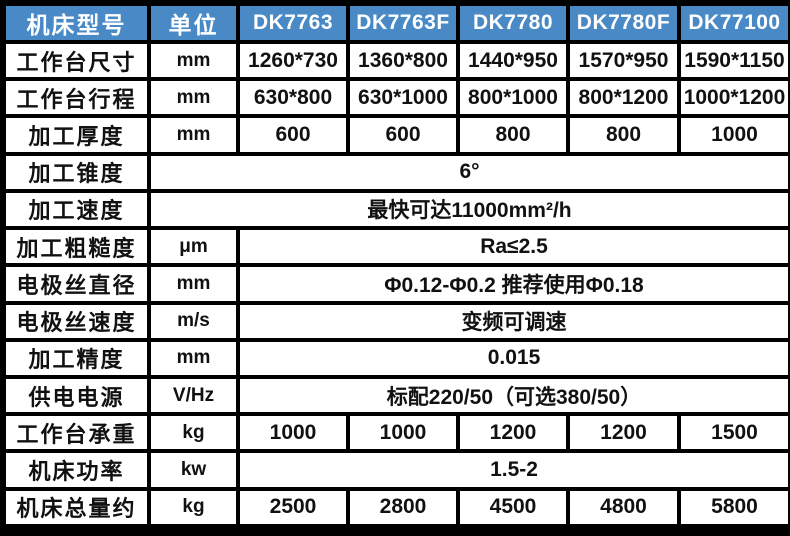 This screenshot has height=536, width=790. What do you see at coordinates (733, 98) in the screenshot?
I see `cell-value: 1000*1200` at bounding box center [733, 98].